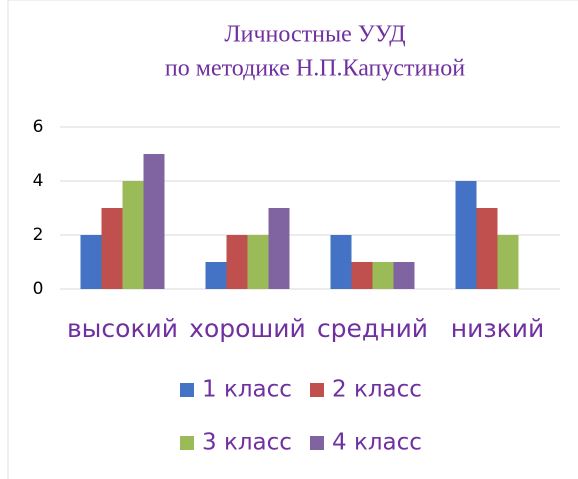  What do you see at coordinates (247, 328) in the screenshot?
I see `x-tick-label: хороший` at bounding box center [247, 328].